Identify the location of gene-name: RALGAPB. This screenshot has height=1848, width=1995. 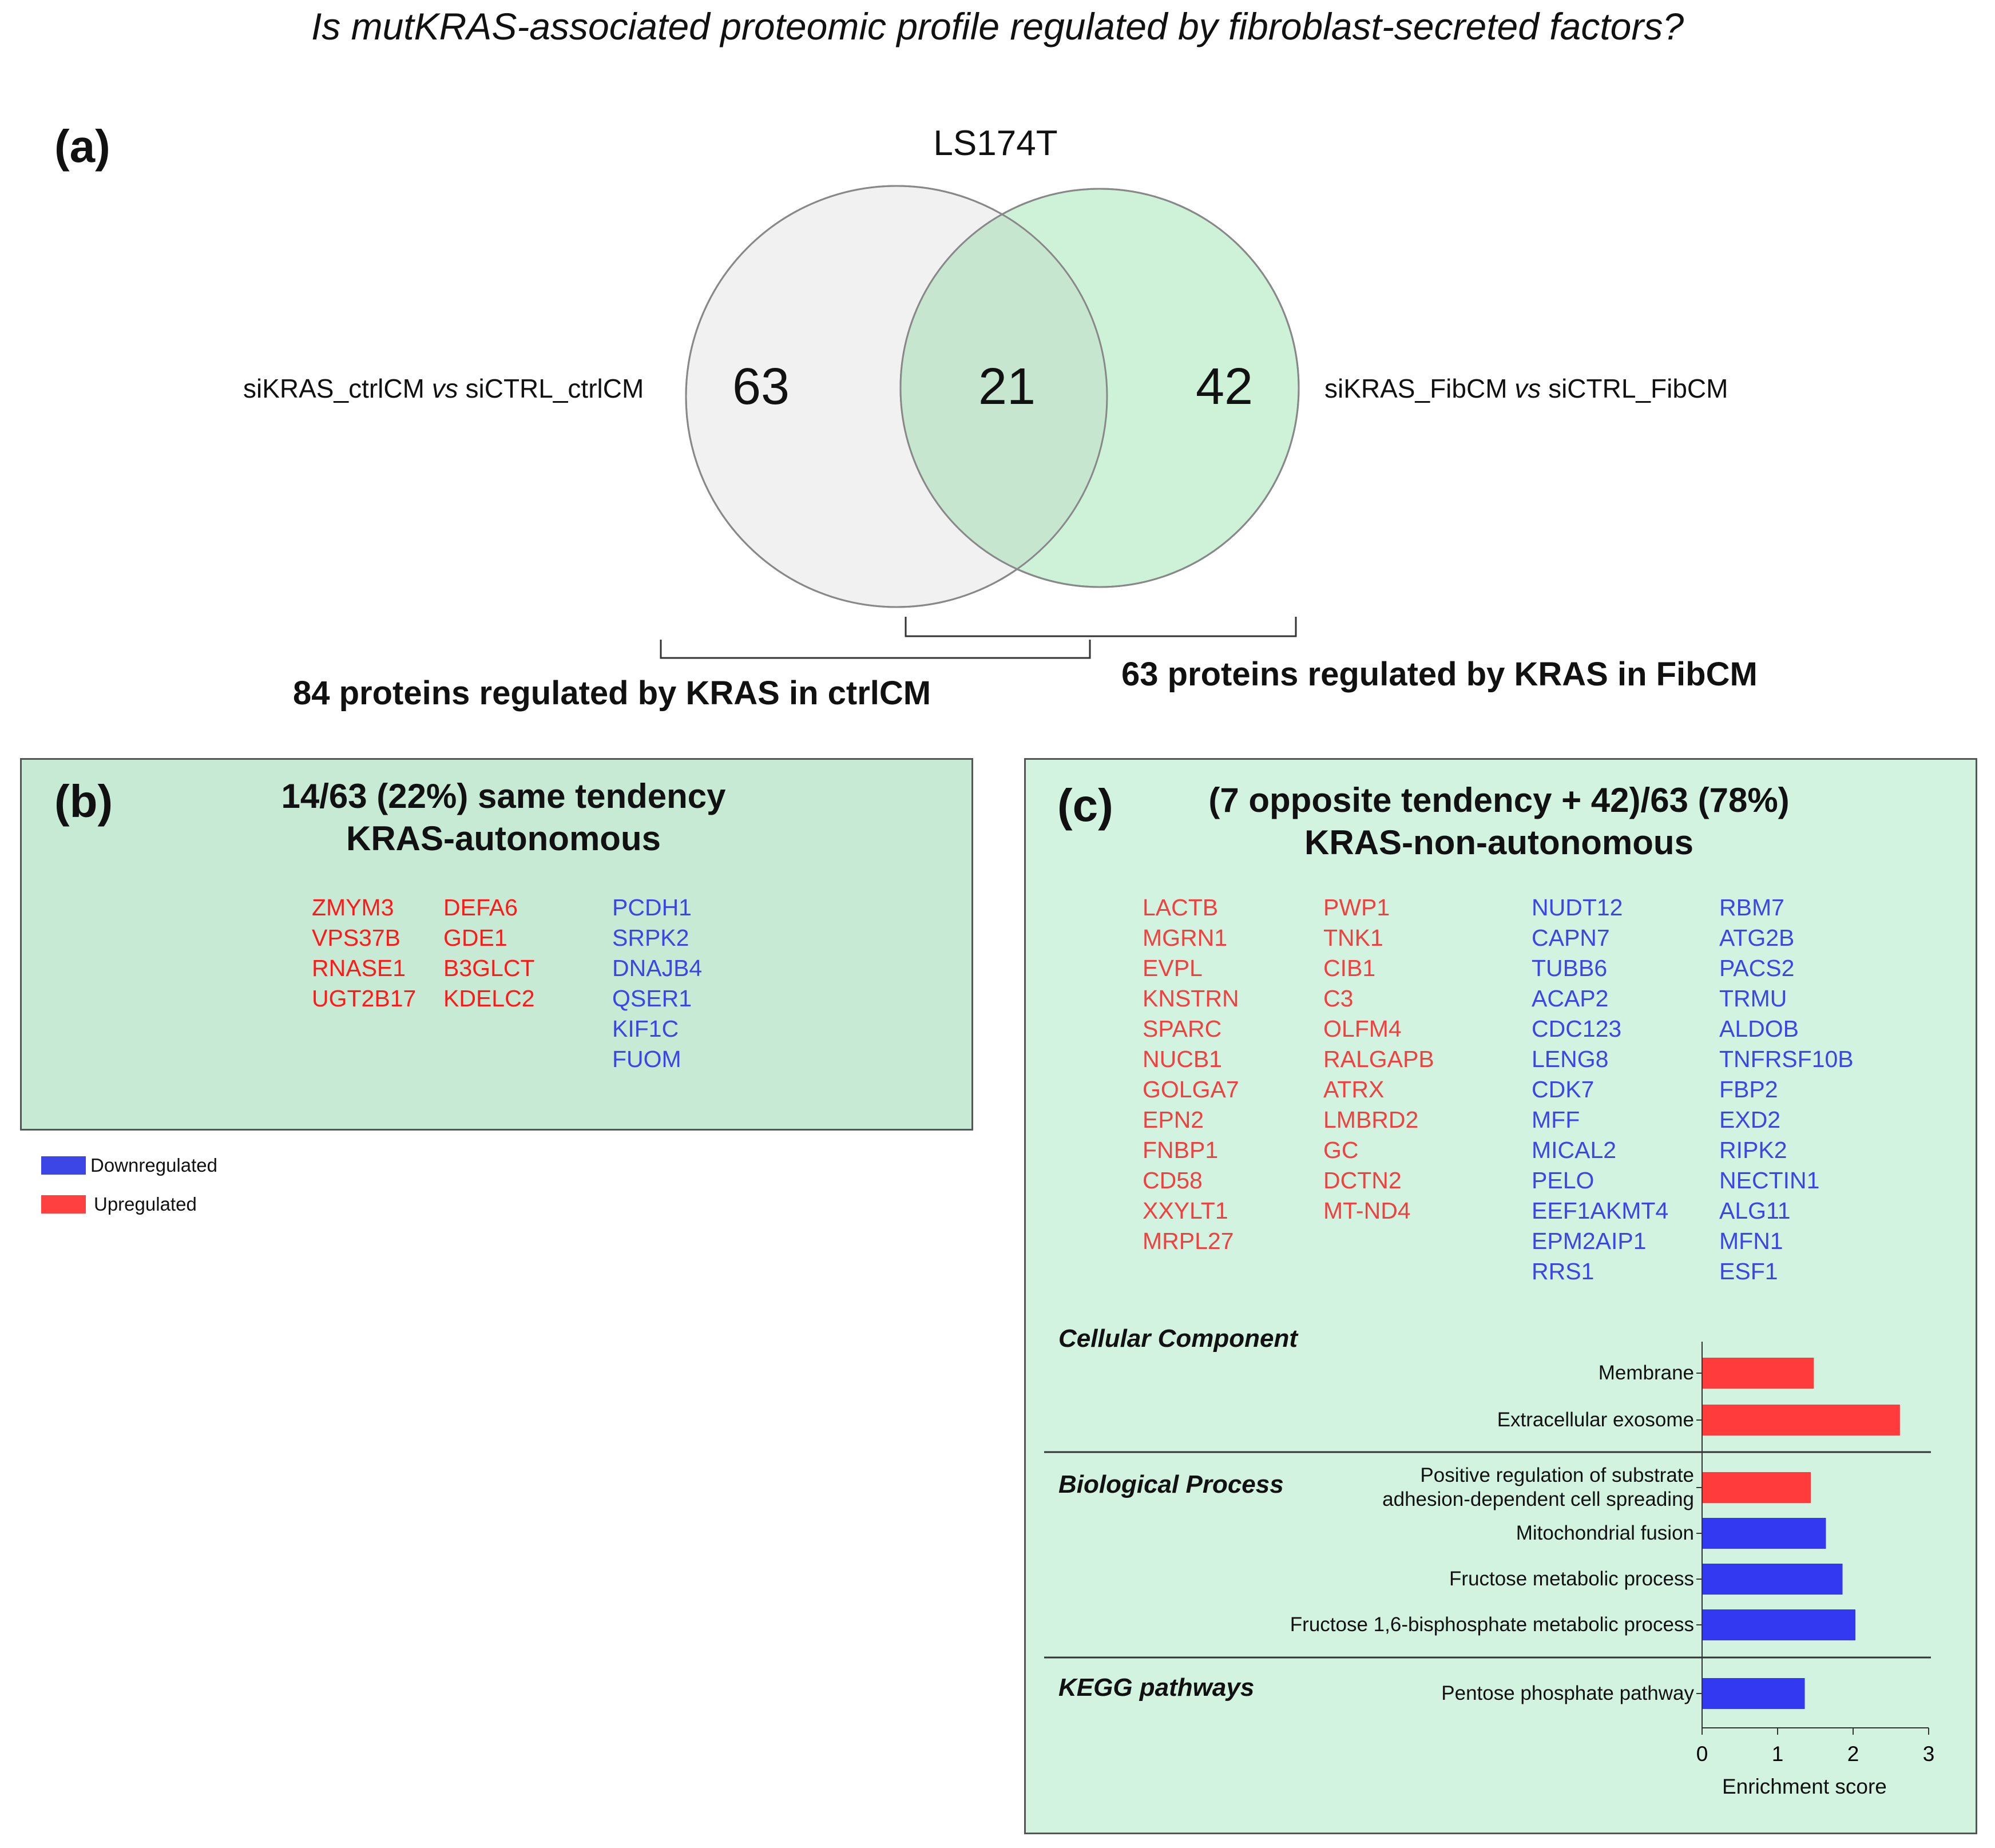
(1378, 1059).